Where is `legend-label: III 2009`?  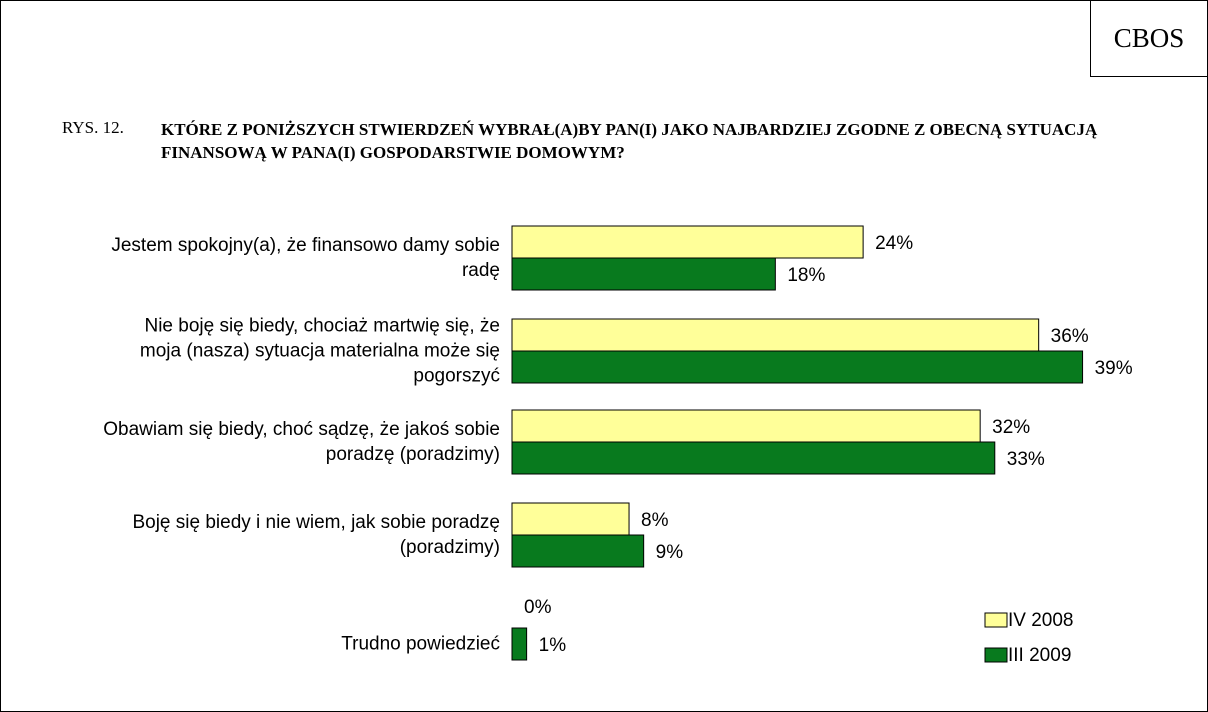
legend-label: III 2009 is located at coordinates (1039, 655).